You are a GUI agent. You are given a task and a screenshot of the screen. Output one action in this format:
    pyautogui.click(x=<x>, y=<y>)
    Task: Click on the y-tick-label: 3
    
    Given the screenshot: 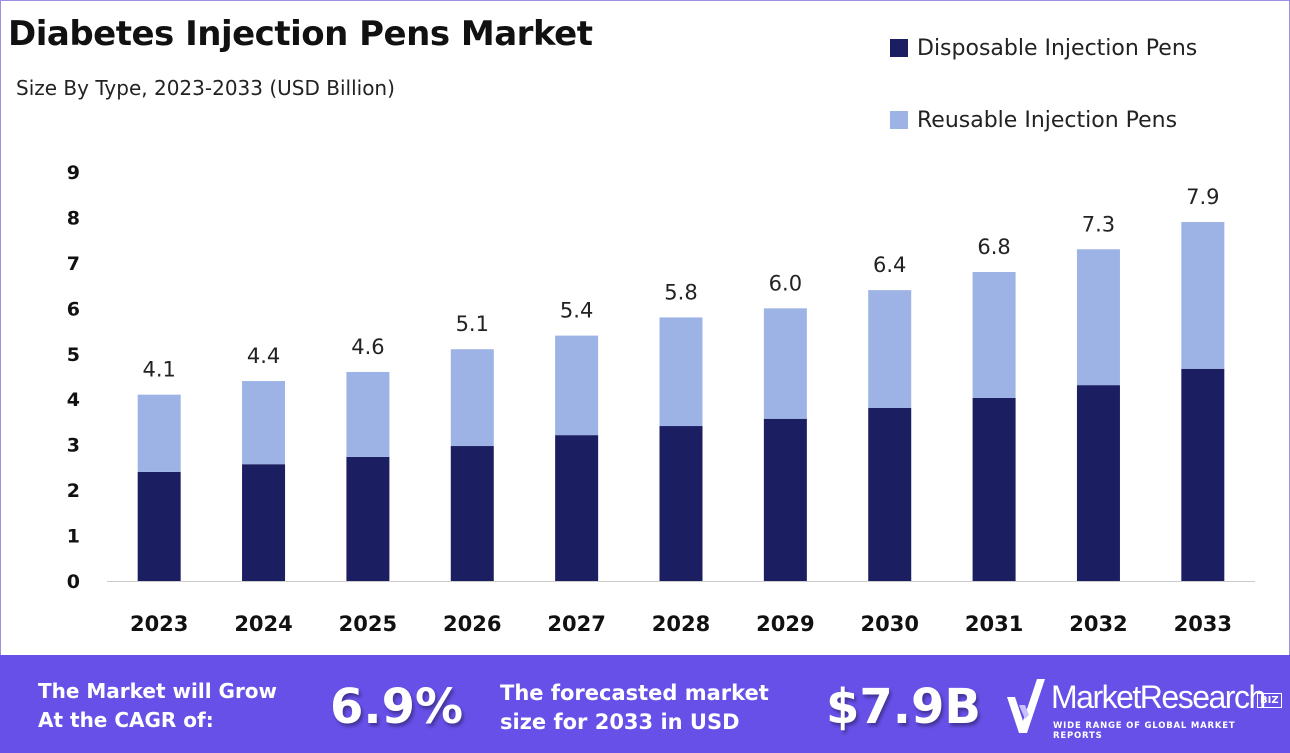 What is the action you would take?
    pyautogui.click(x=73, y=446)
    